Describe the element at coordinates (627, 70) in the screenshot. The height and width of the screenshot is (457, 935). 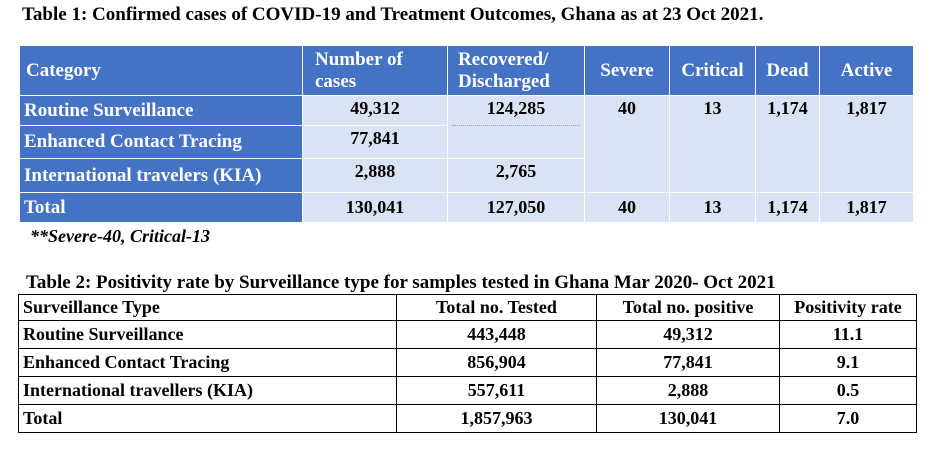
I see `header-severe: Severe` at that location.